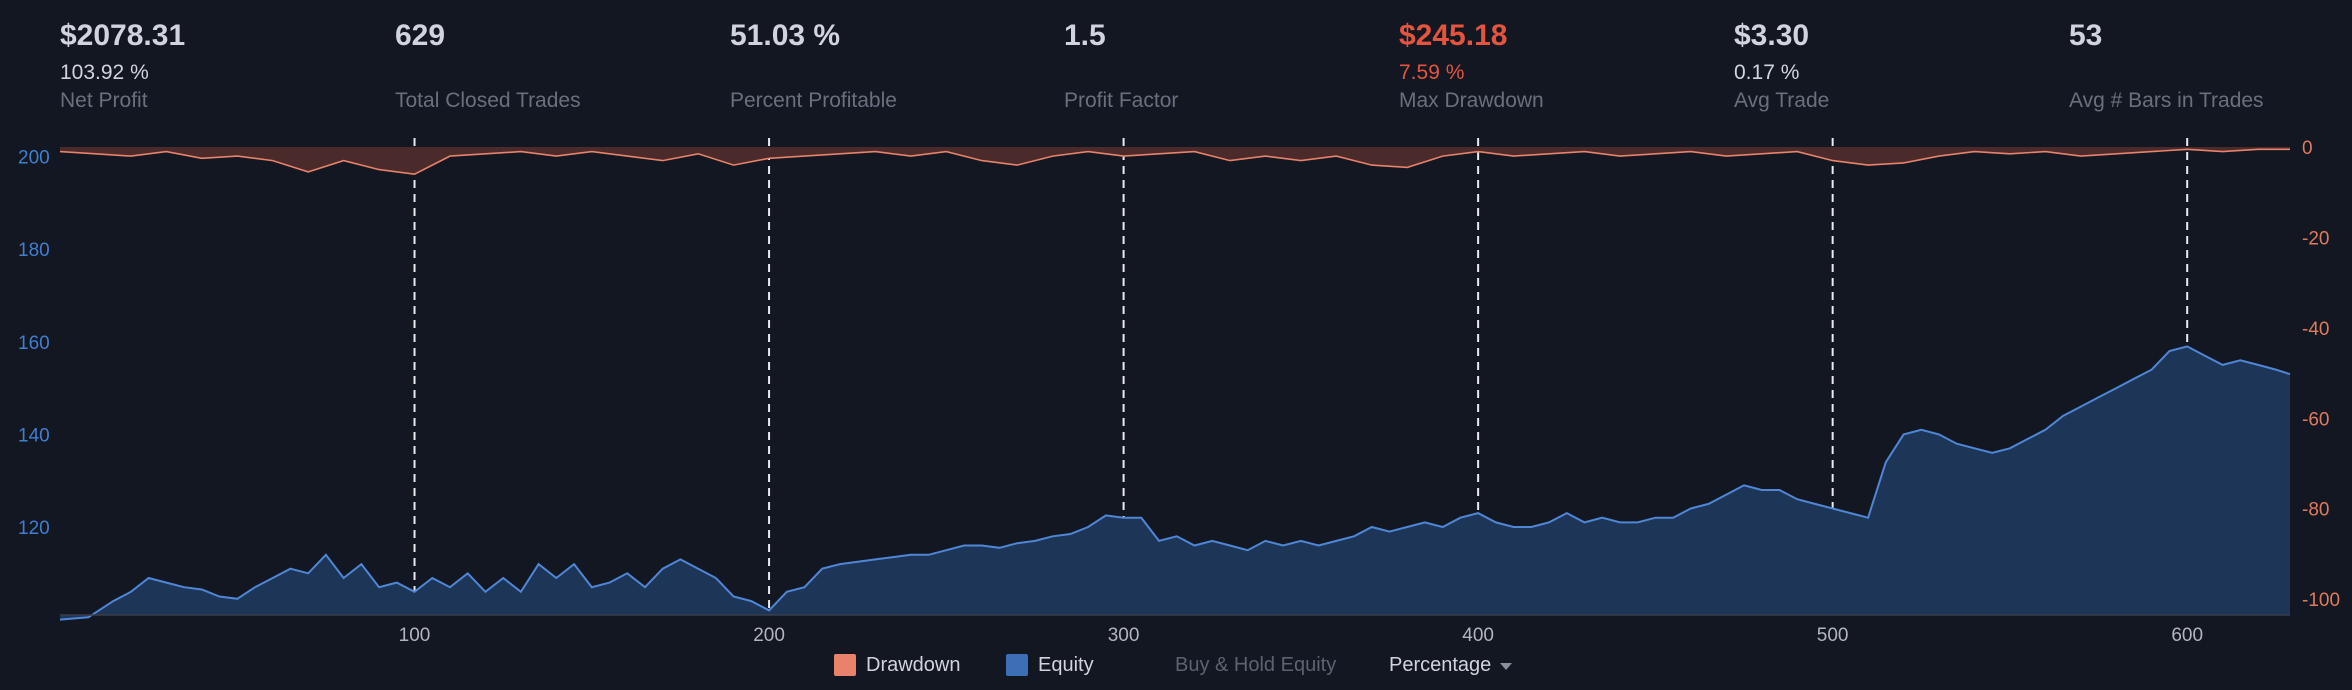  I want to click on left-axis-tick-label: 180, so click(34, 250).